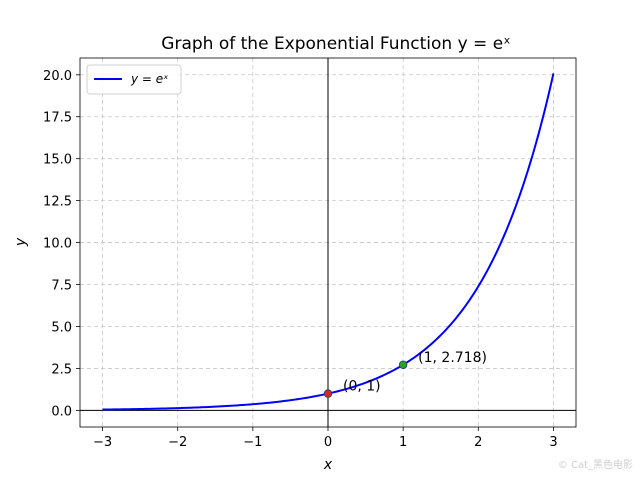 The width and height of the screenshot is (640, 480). What do you see at coordinates (553, 442) in the screenshot?
I see `x-tick-label: 3` at bounding box center [553, 442].